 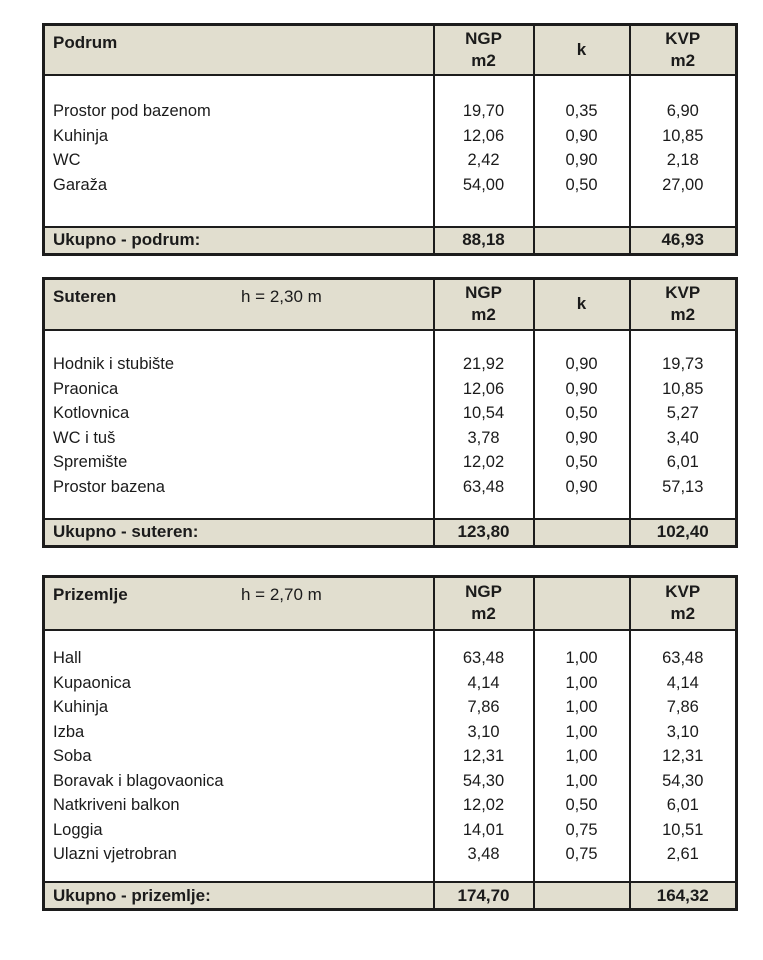 What do you see at coordinates (238, 683) in the screenshot?
I see `row-label: Kupaonica` at bounding box center [238, 683].